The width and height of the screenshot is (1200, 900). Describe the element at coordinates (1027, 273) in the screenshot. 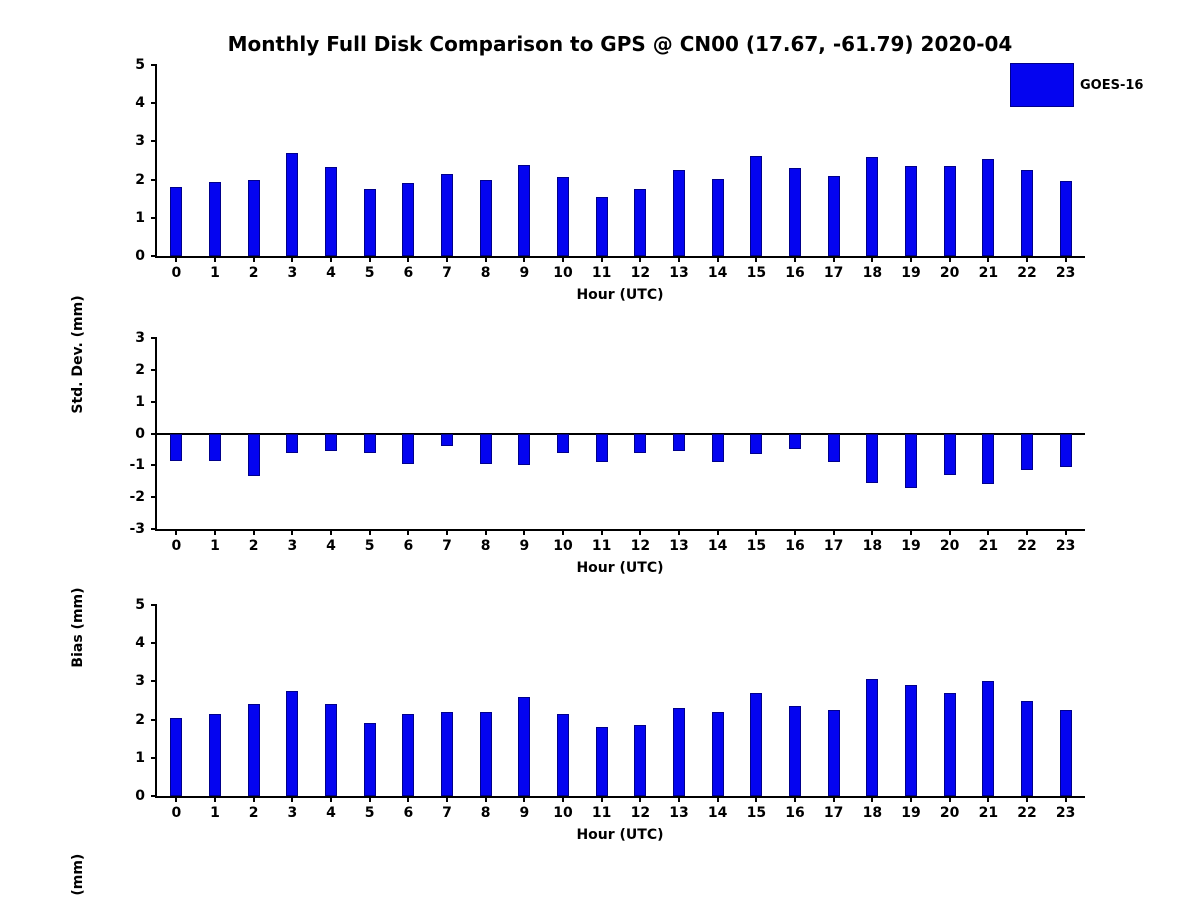

I see `x-tick-label: 22` at that location.